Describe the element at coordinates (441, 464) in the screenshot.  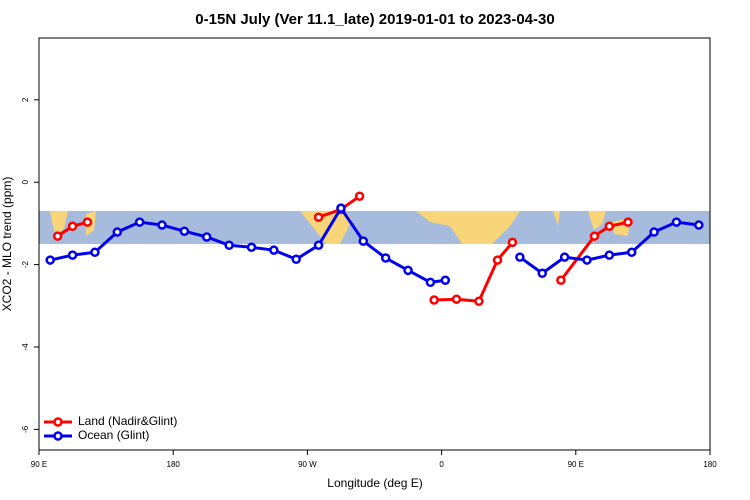
I see `x-tick-label: 0` at that location.